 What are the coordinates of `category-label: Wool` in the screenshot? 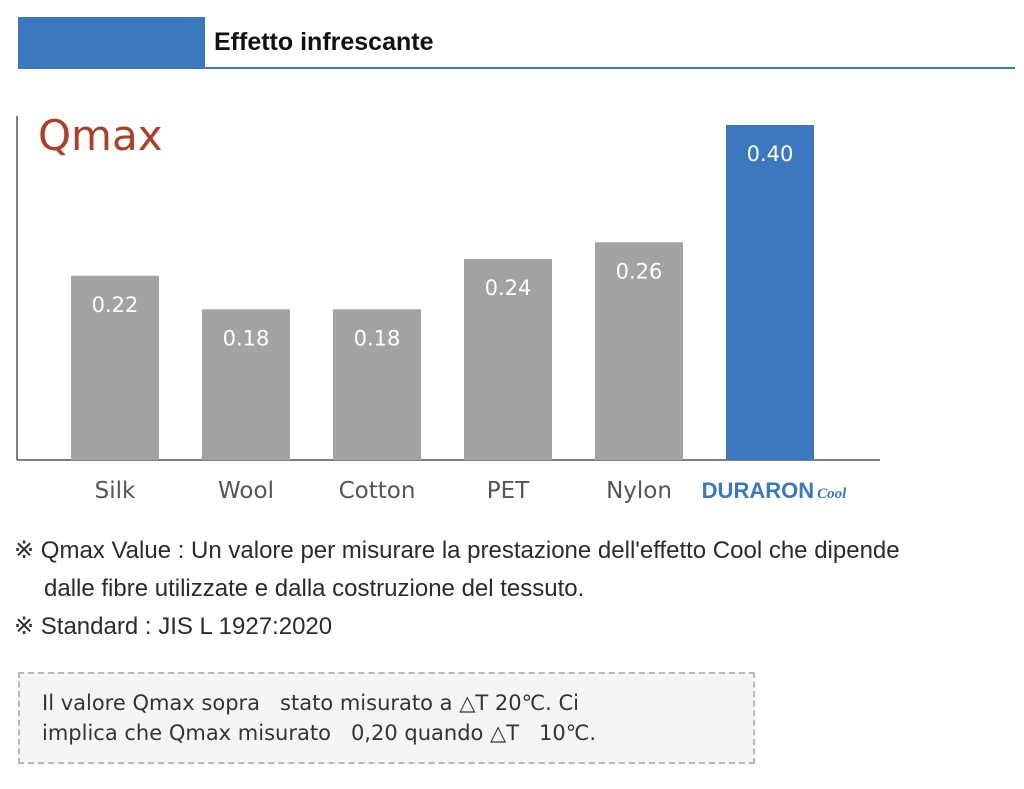 It's located at (246, 491).